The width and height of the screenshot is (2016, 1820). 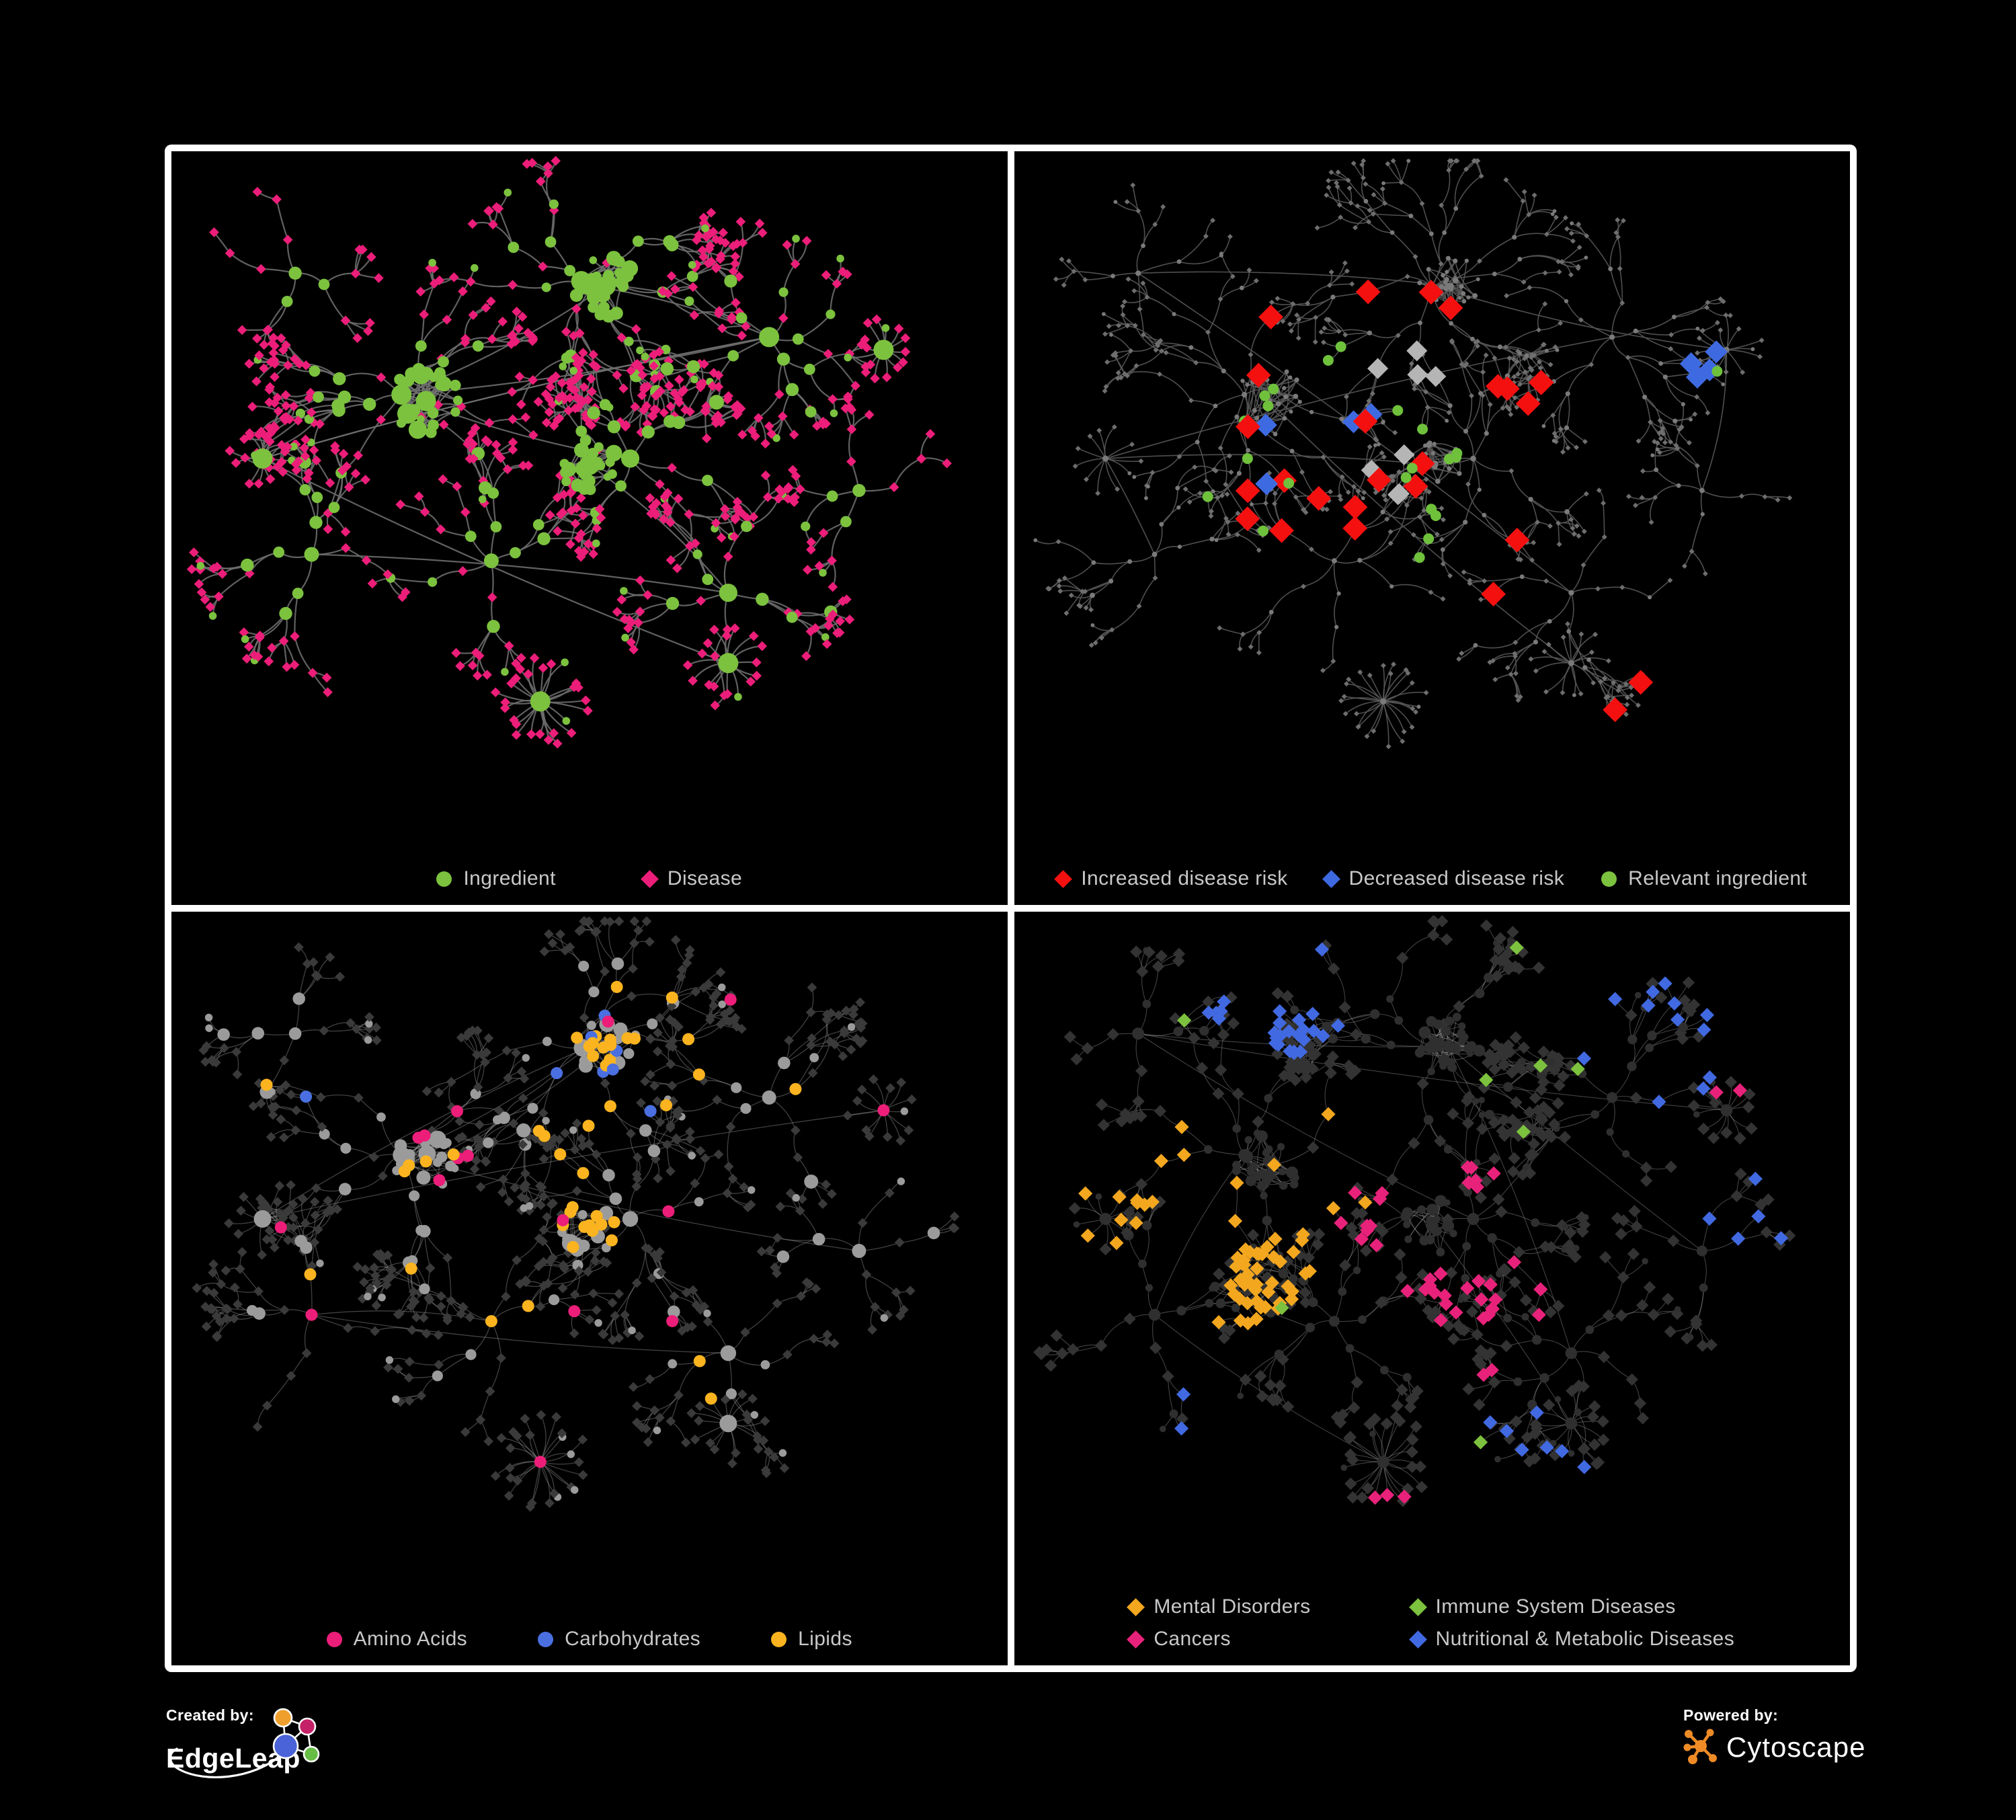 What do you see at coordinates (1585, 1639) in the screenshot?
I see `legend-label: Nutritional & Metabolic Diseases` at bounding box center [1585, 1639].